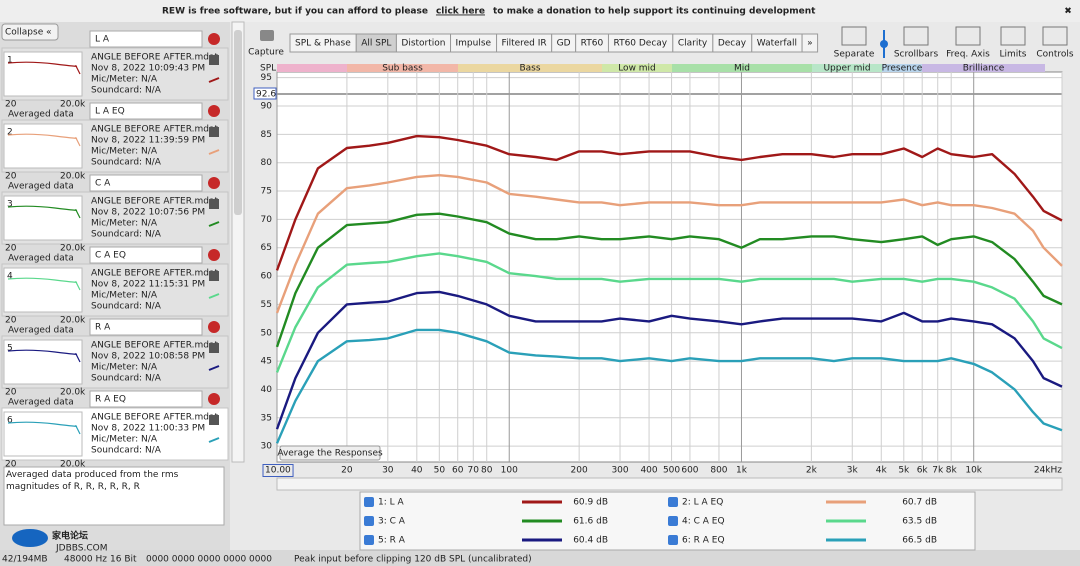  What do you see at coordinates (524, 44) in the screenshot?
I see `tab-label: Filtered IR` at bounding box center [524, 44].